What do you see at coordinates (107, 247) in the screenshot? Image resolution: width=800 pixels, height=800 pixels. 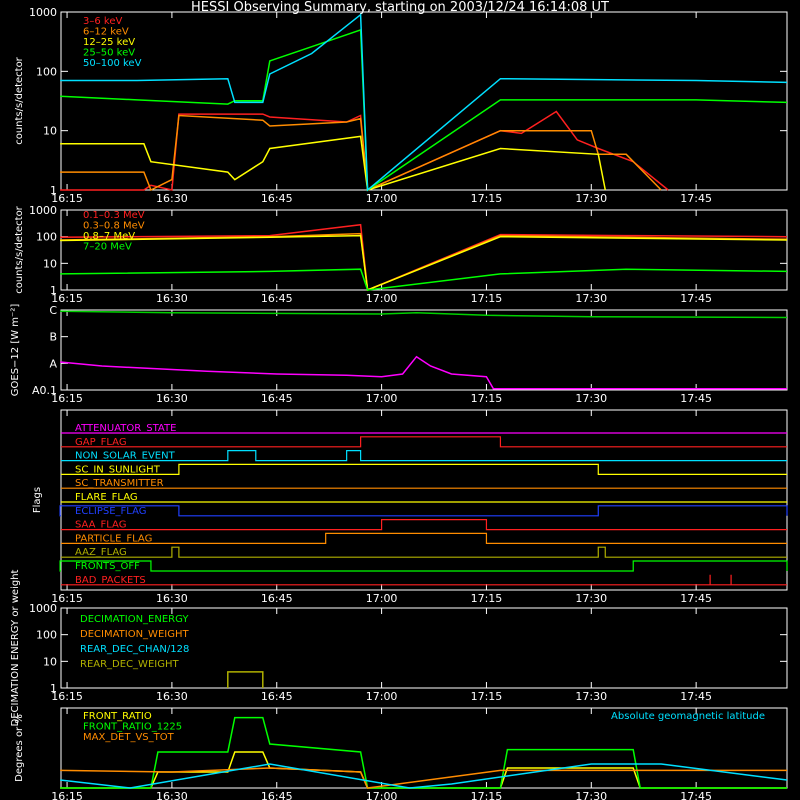 I see `legend-entry: 7–20 MeV` at bounding box center [107, 247].